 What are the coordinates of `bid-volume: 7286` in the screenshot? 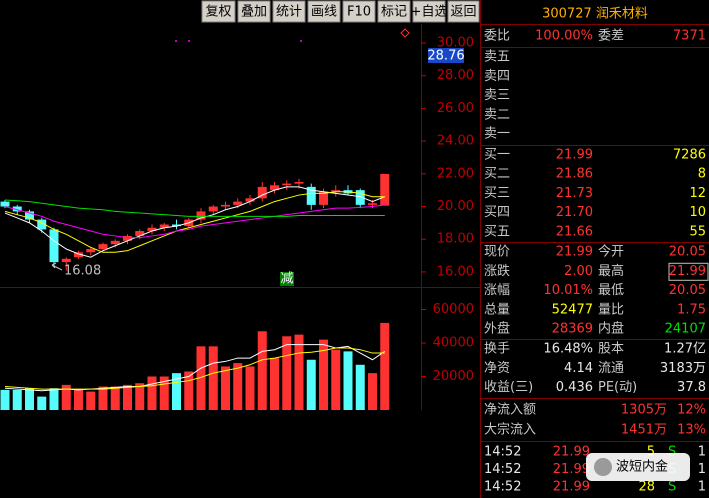 It's located at (689, 155).